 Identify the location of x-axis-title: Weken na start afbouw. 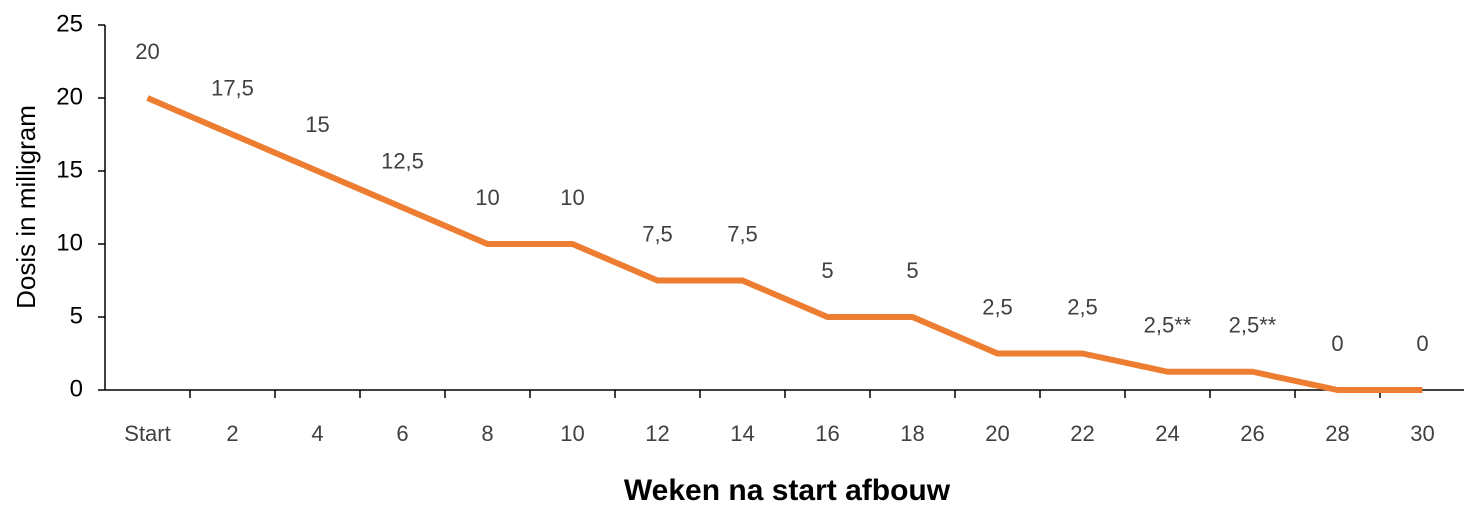
(787, 489).